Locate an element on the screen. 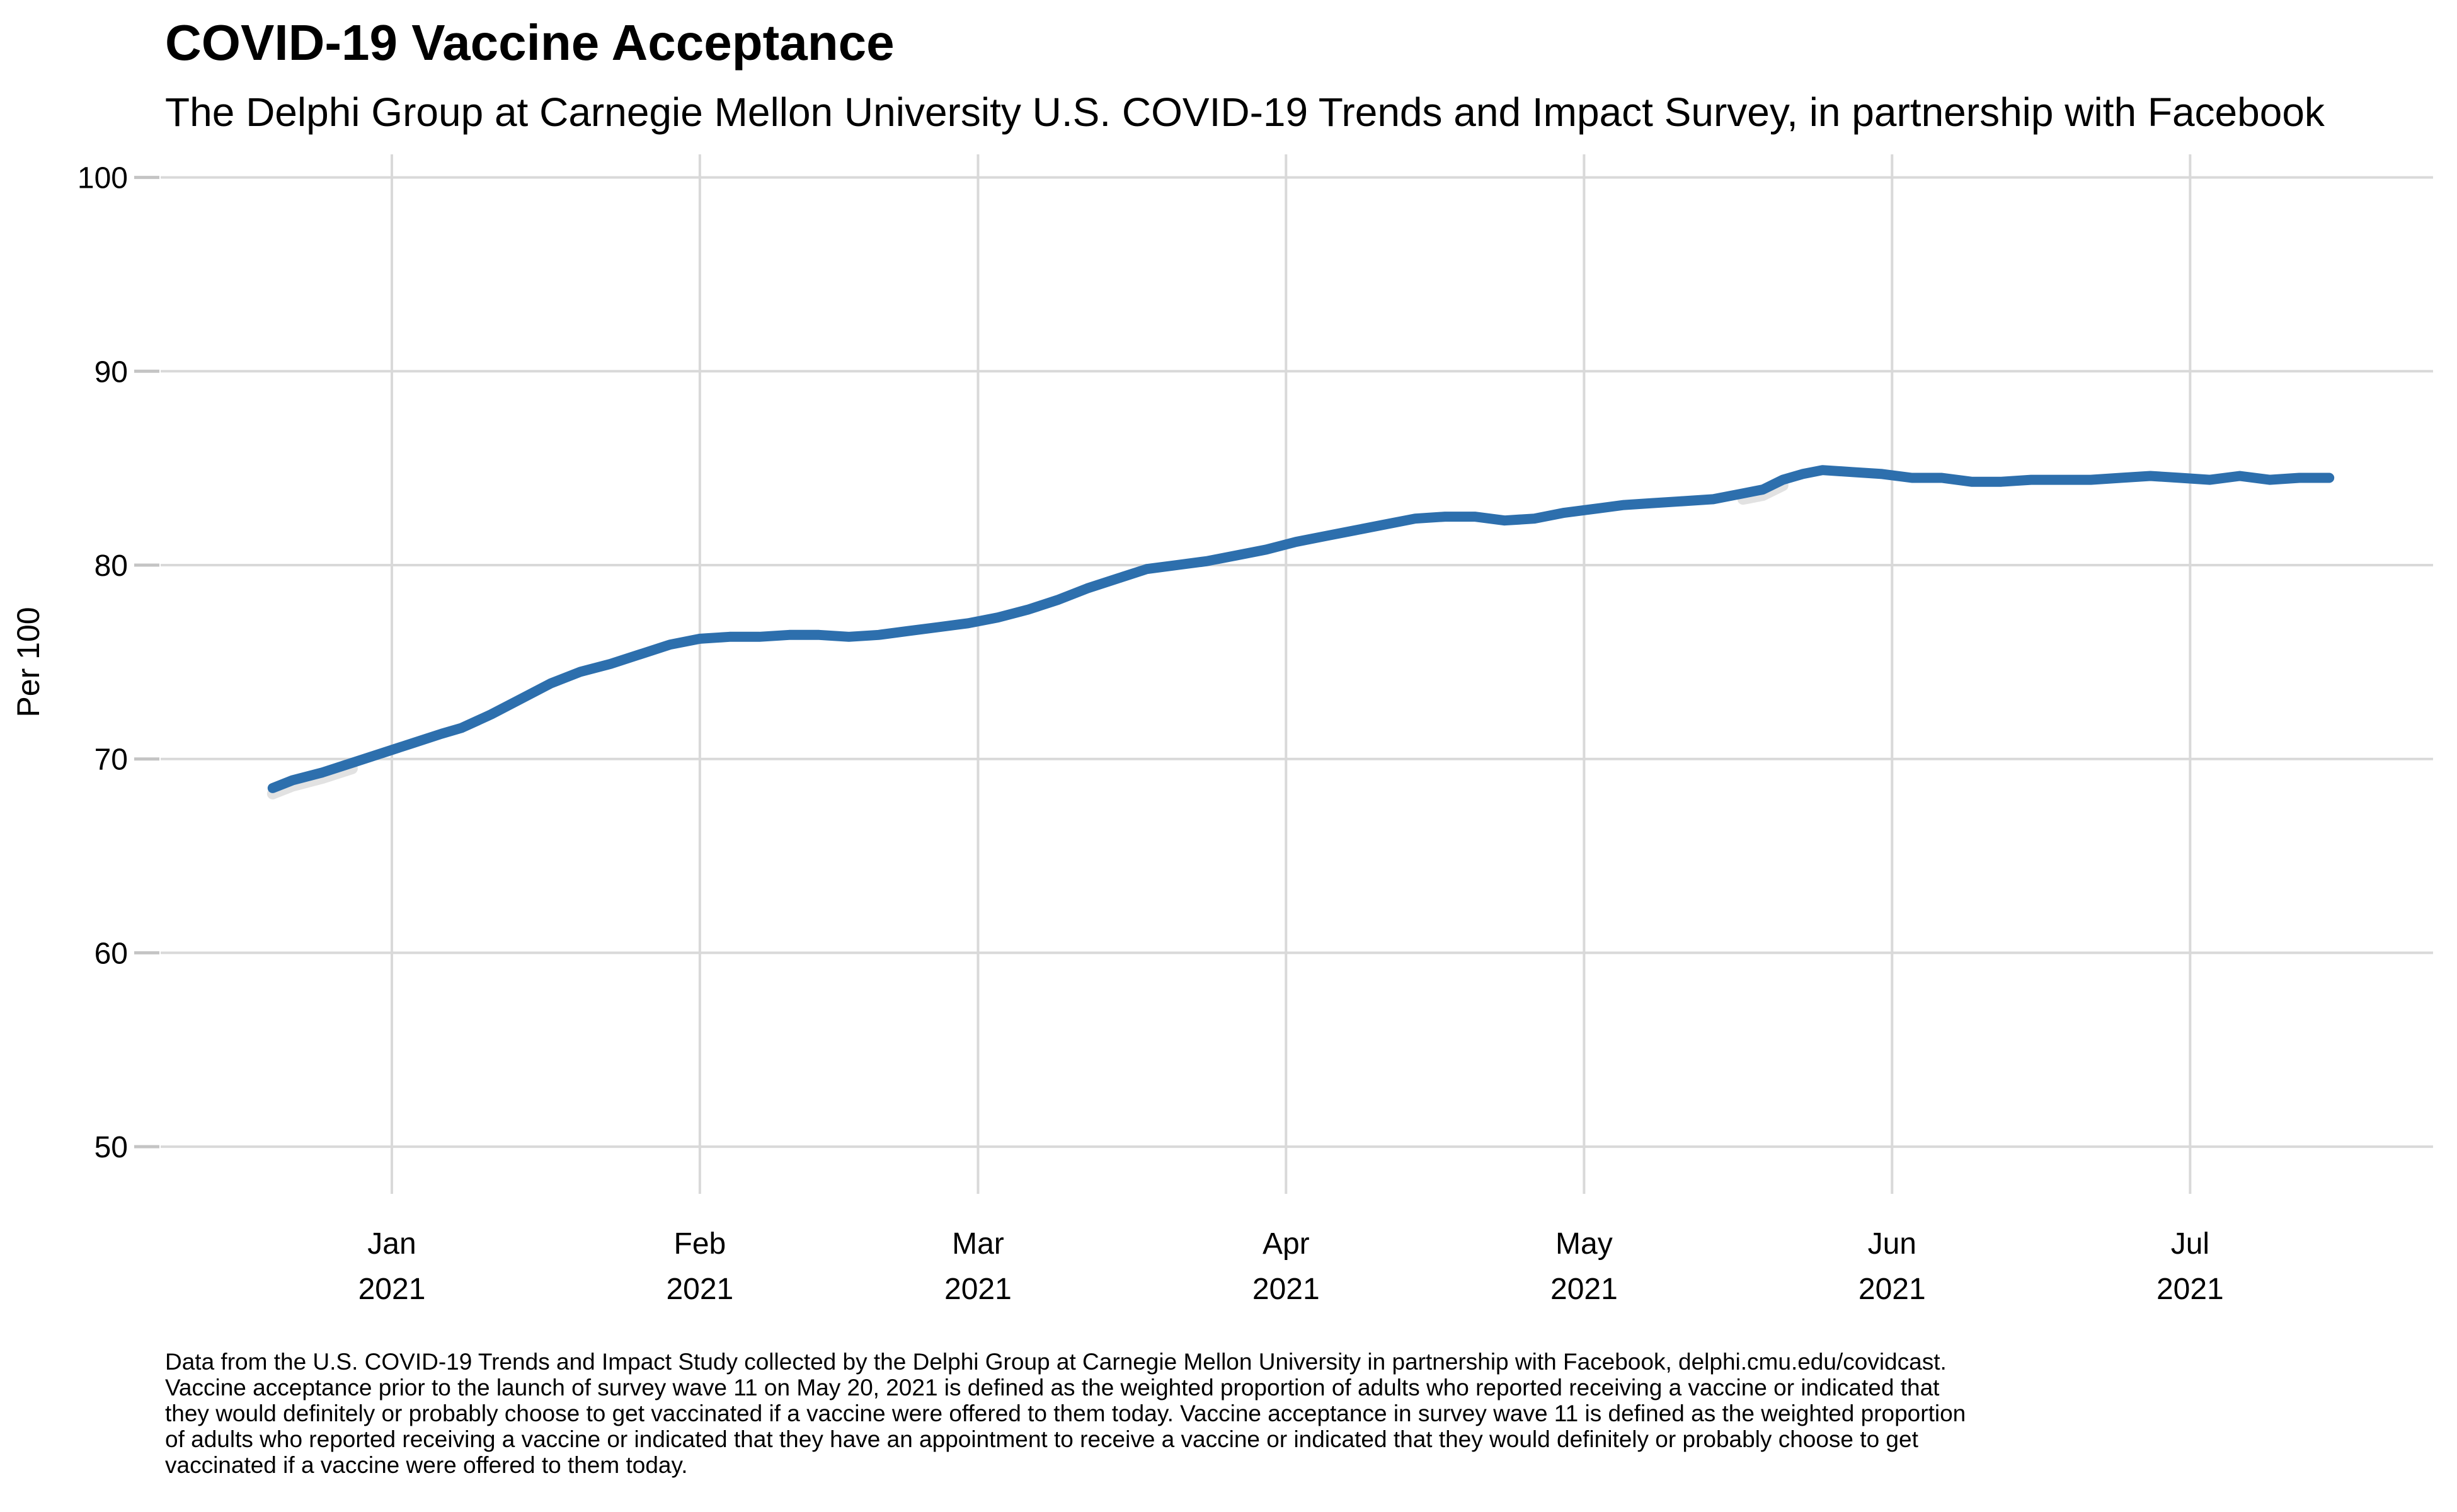 Image resolution: width=2457 pixels, height=1512 pixels. x-tick-label: Jan 2021 is located at coordinates (392, 1266).